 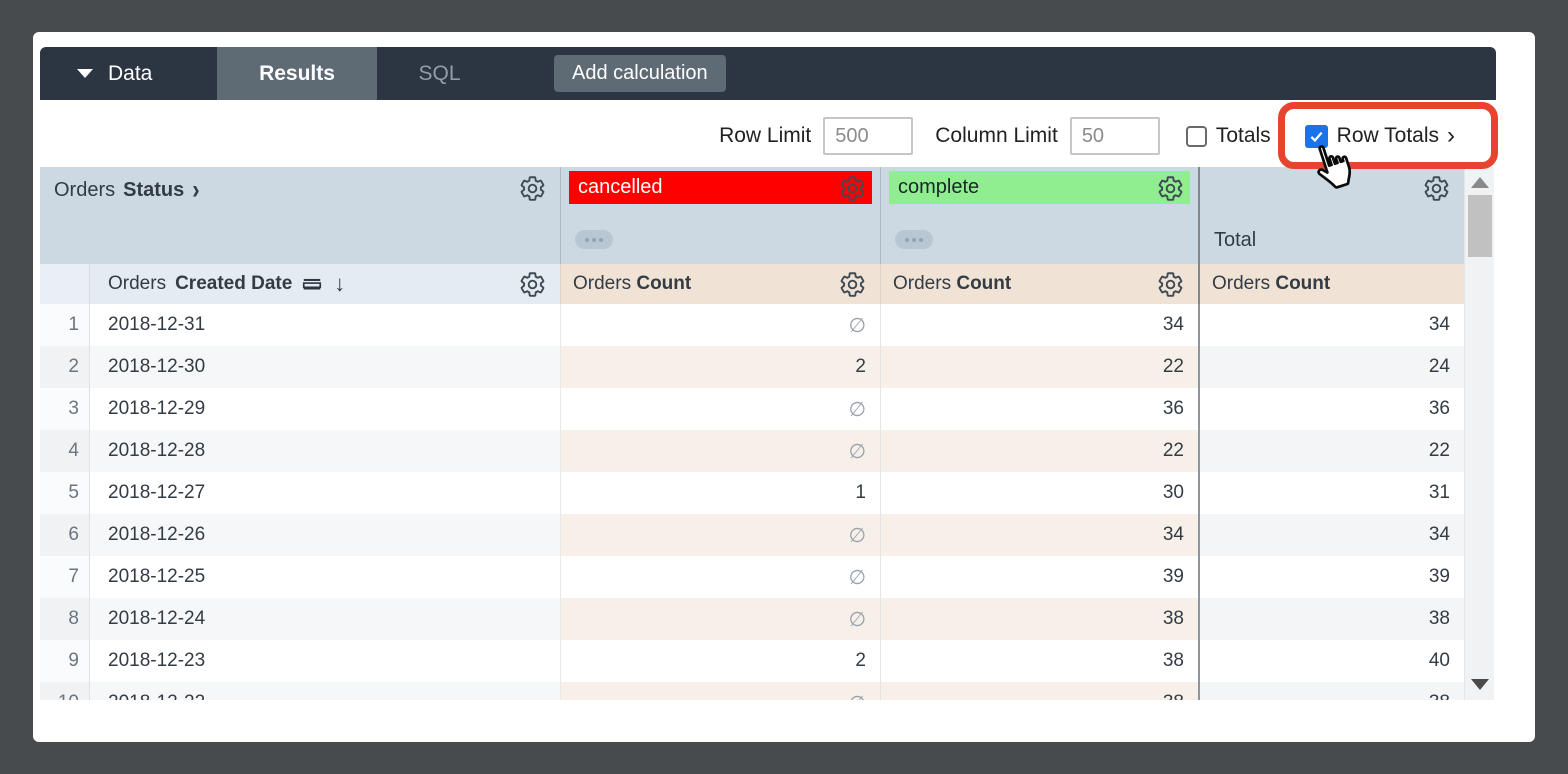 What do you see at coordinates (196, 189) in the screenshot?
I see `expand-chevron-icon: ›` at bounding box center [196, 189].